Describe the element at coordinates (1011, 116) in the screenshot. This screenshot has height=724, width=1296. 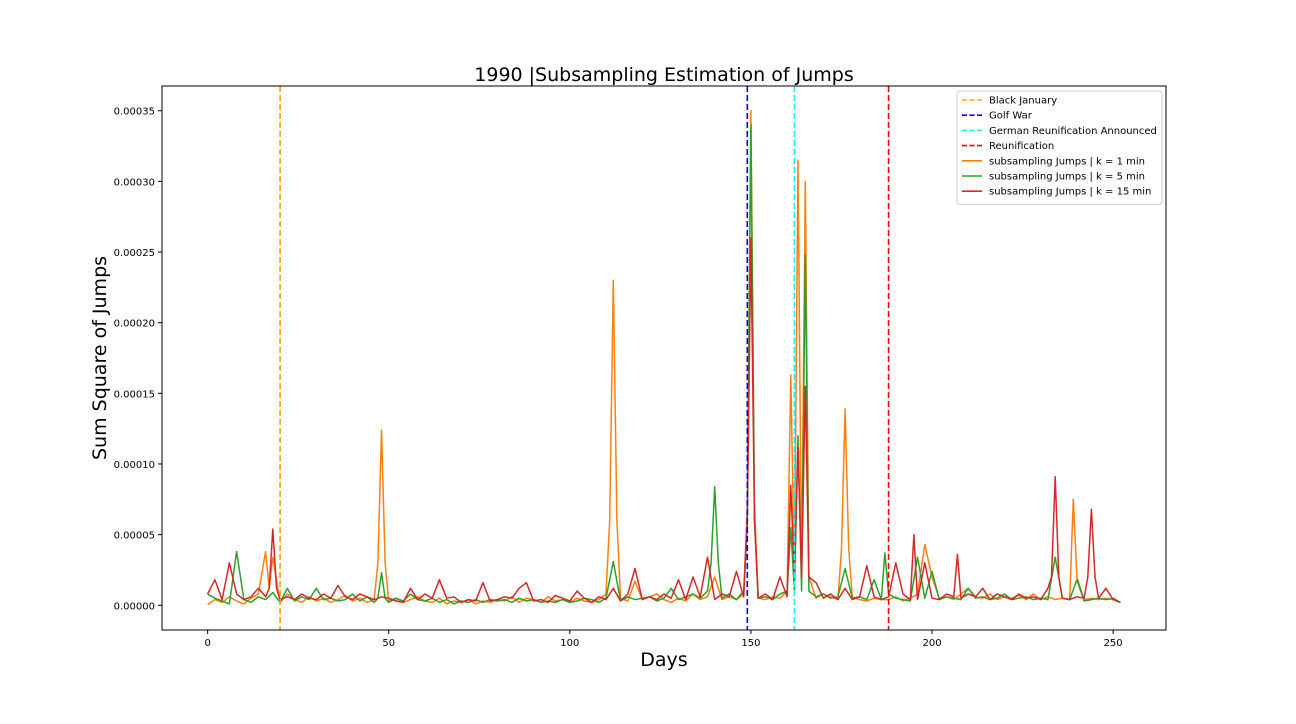
I see `legend-label-golf-war: Golf War` at that location.